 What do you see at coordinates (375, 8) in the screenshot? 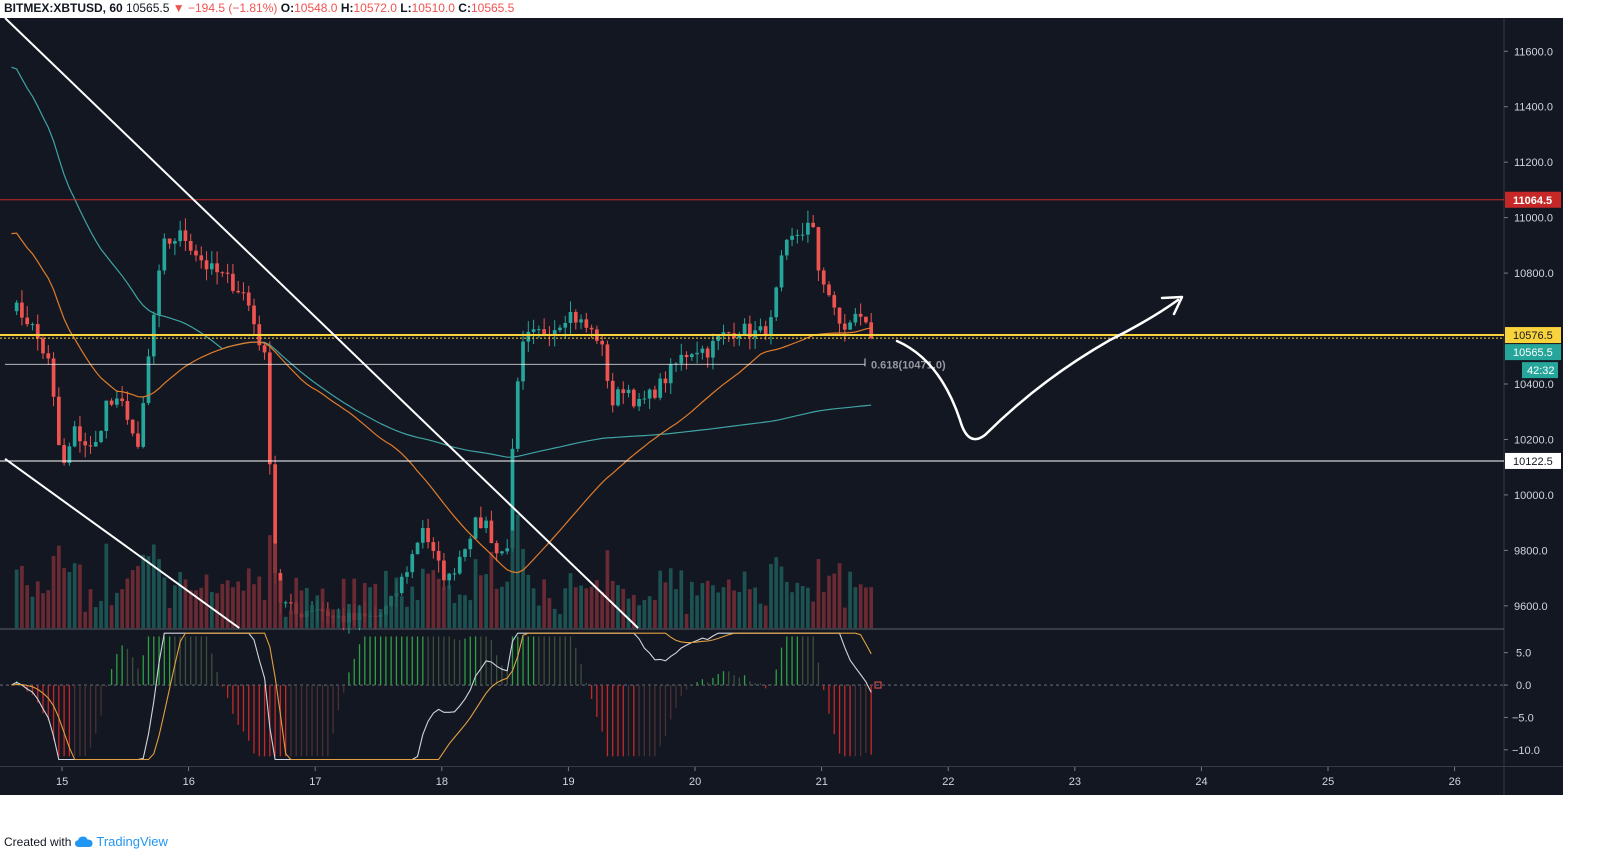
I see `high-value: 10572.0` at bounding box center [375, 8].